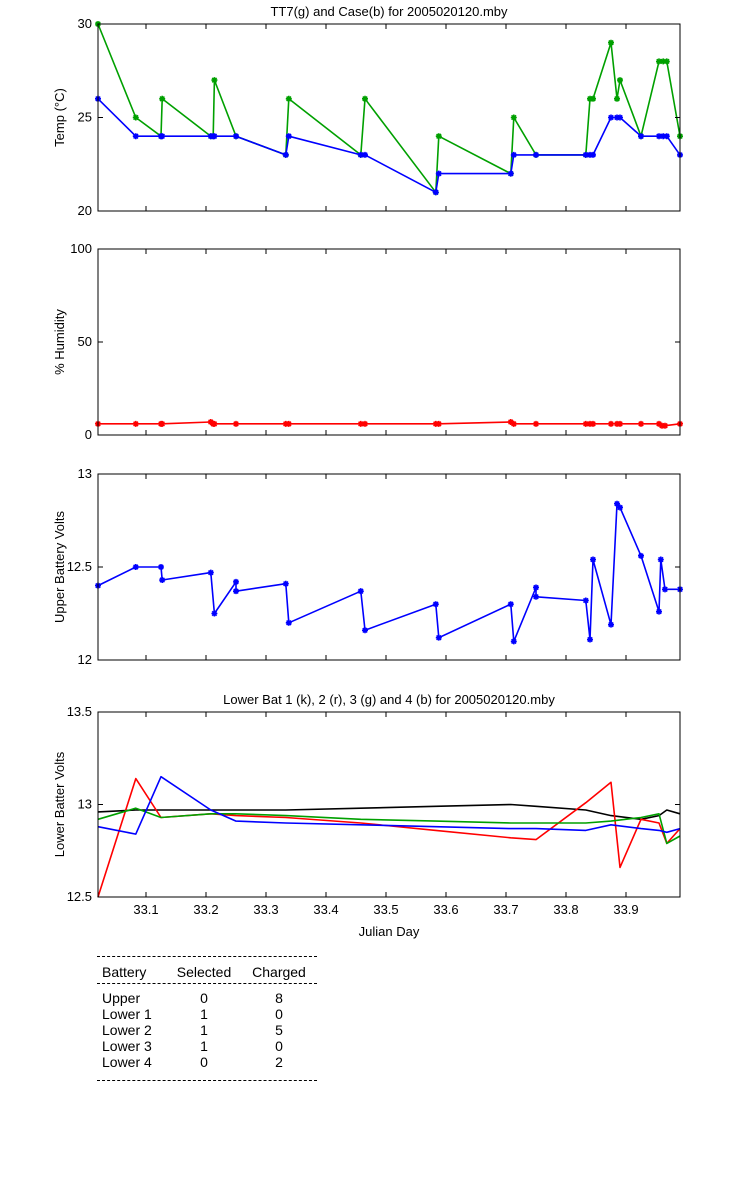 This screenshot has width=750, height=1200. Describe the element at coordinates (79, 711) in the screenshot. I see `y-tick-label: 13.5` at that location.